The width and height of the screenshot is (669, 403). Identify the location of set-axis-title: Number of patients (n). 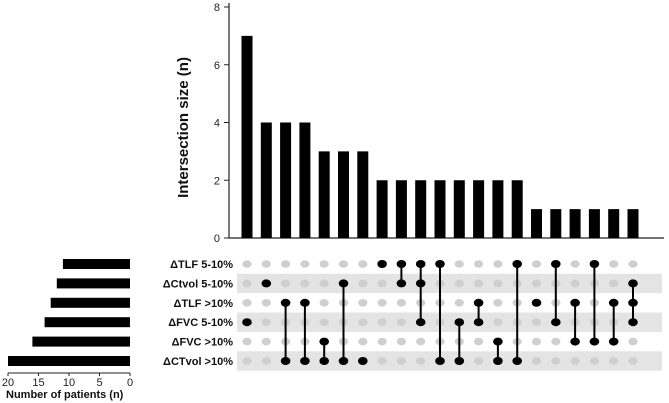
(65, 395).